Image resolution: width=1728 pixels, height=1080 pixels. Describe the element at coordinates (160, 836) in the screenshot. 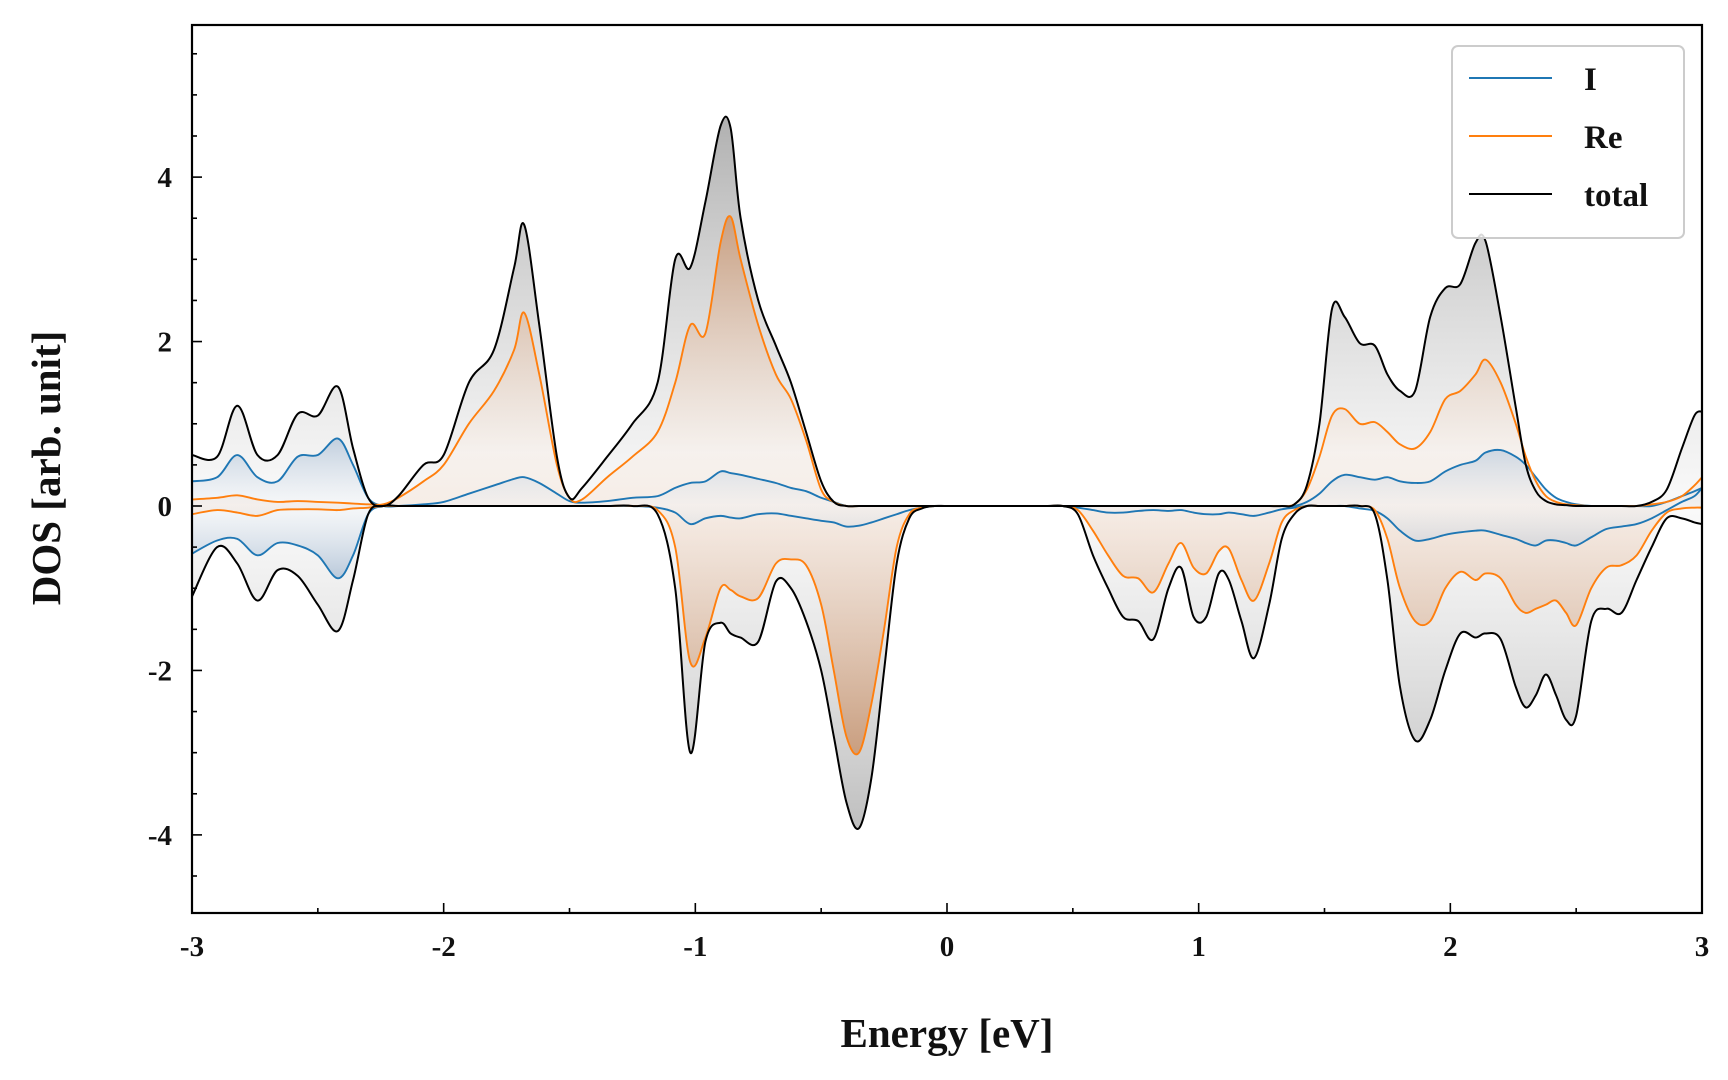

I see `y-tick-label: -4` at that location.